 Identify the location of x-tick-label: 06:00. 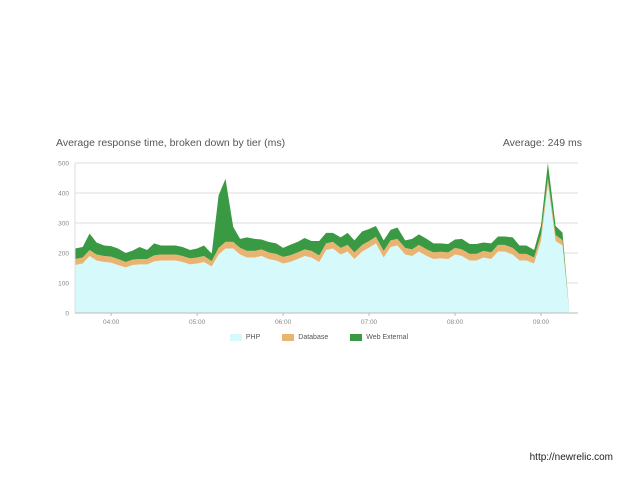
(283, 322).